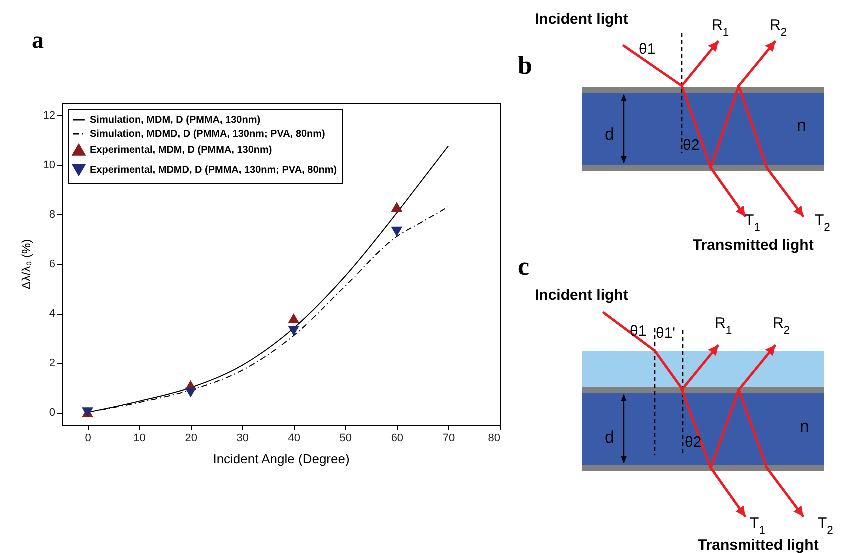  I want to click on x-axis-title: Incident Angle (Degree), so click(281, 459).